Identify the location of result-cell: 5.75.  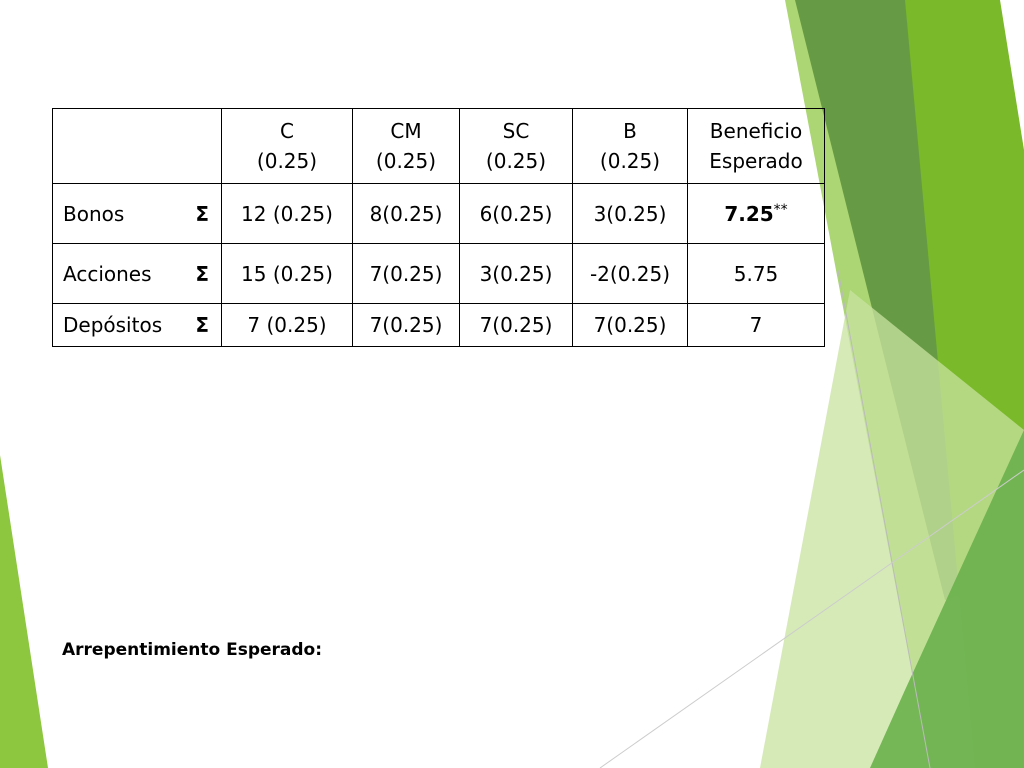
(756, 273).